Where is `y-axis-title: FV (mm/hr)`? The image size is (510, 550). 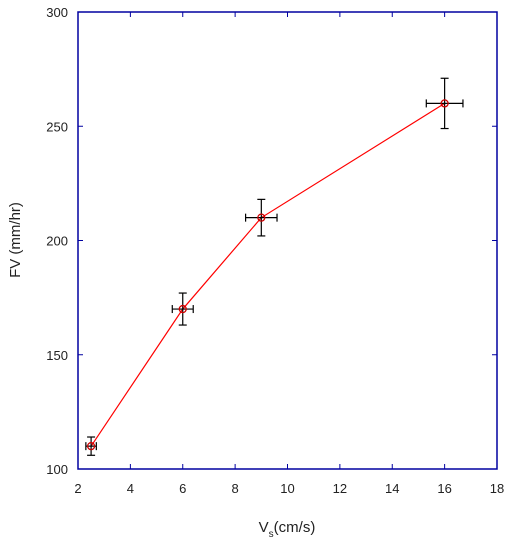 y-axis-title: FV (mm/hr) is located at coordinates (15, 240).